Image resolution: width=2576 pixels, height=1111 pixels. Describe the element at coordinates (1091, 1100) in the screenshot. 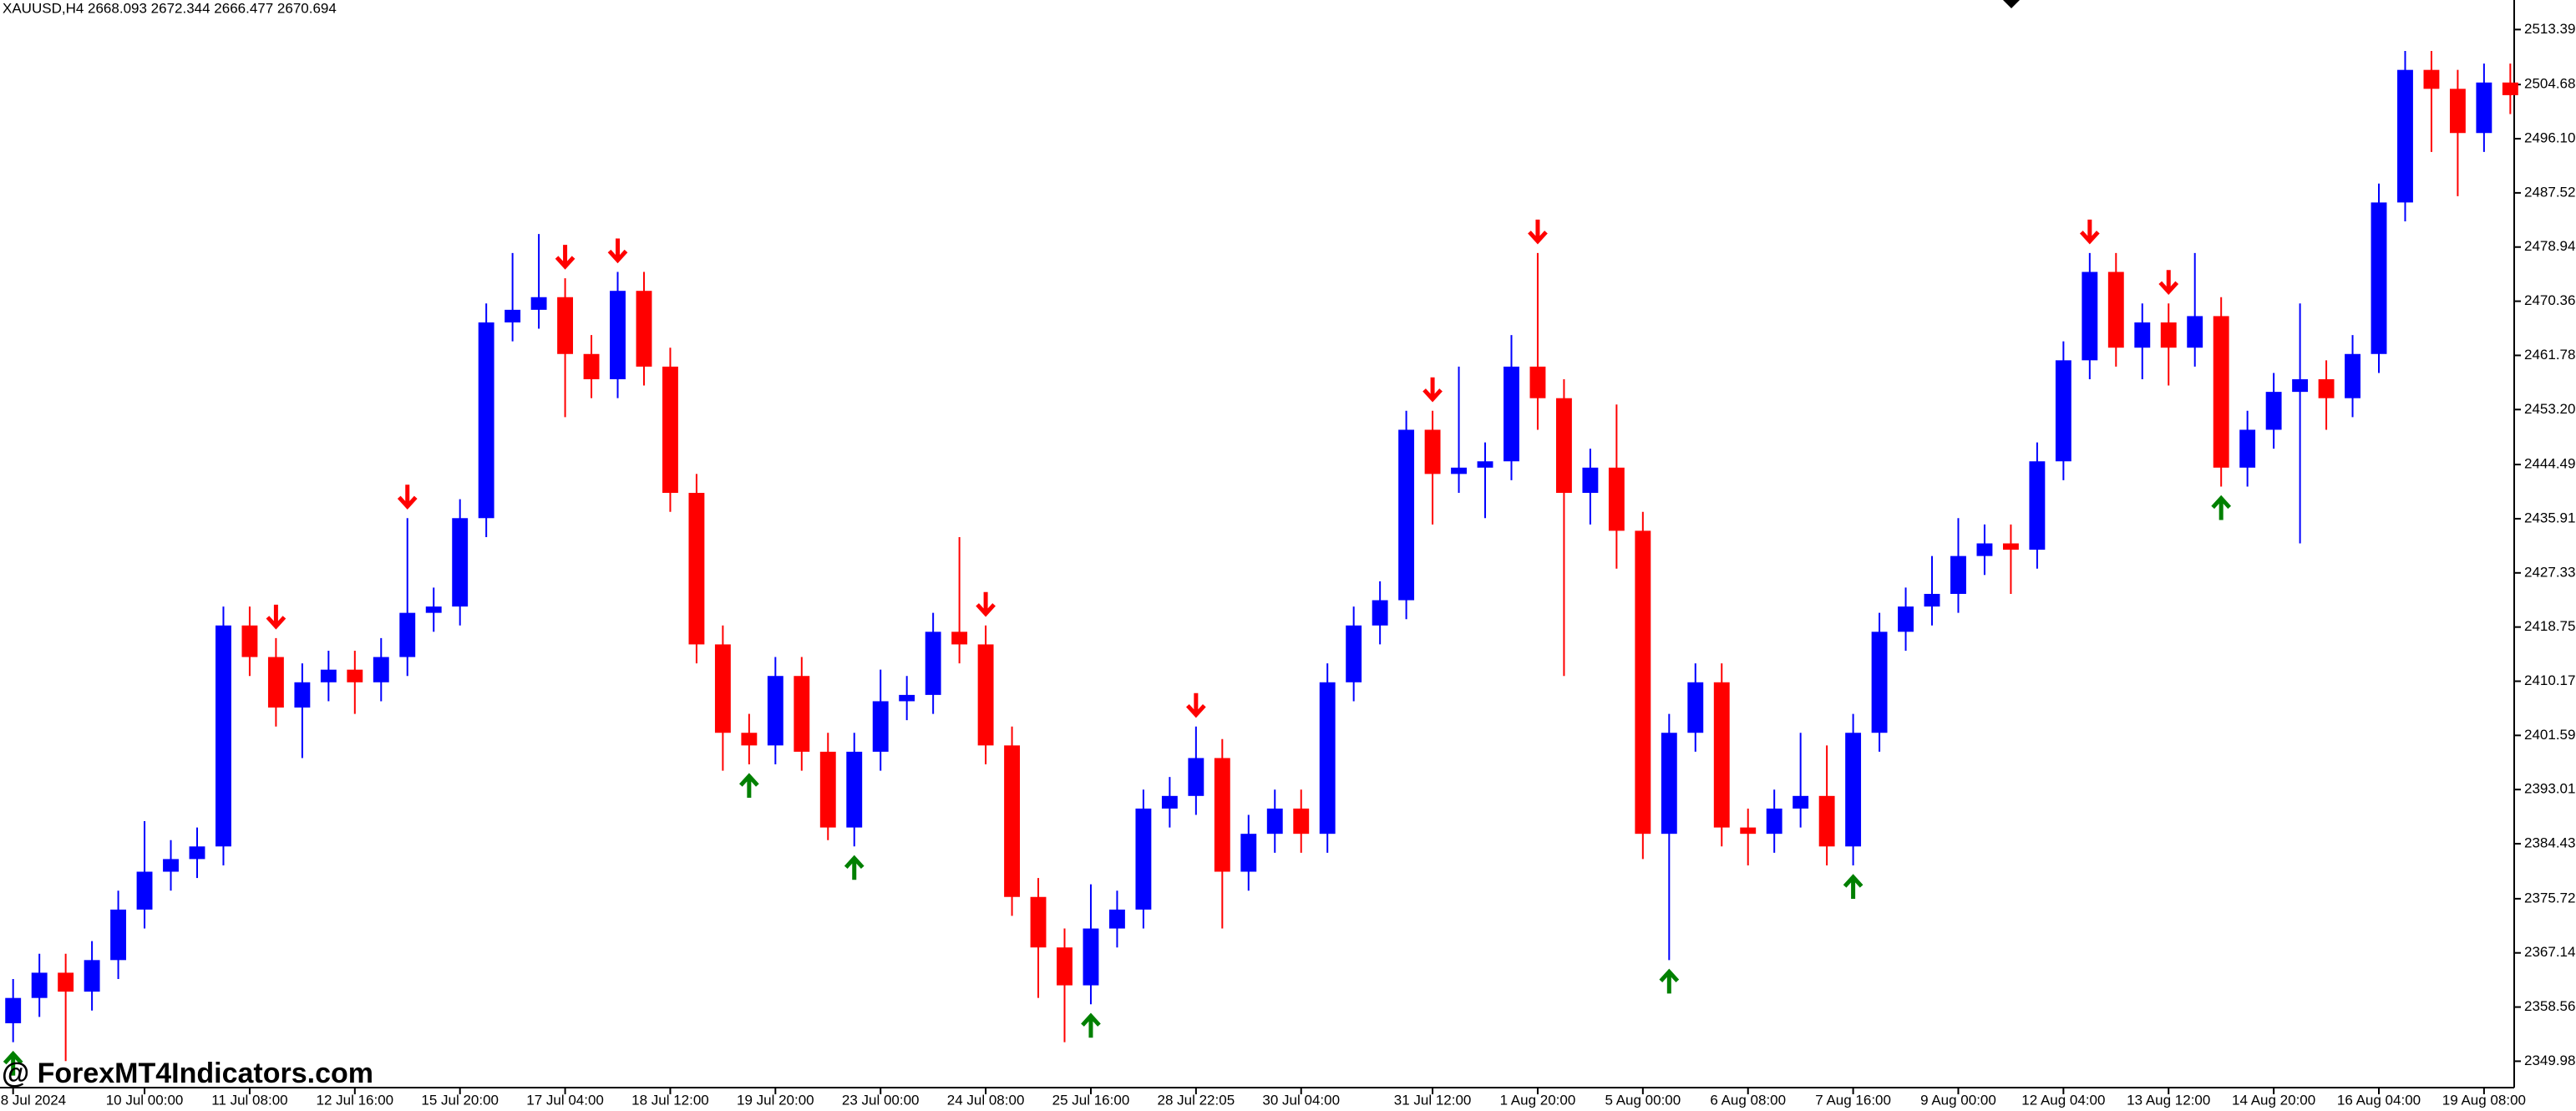

I see `x-tick-label: 25 Jul 16:00` at that location.